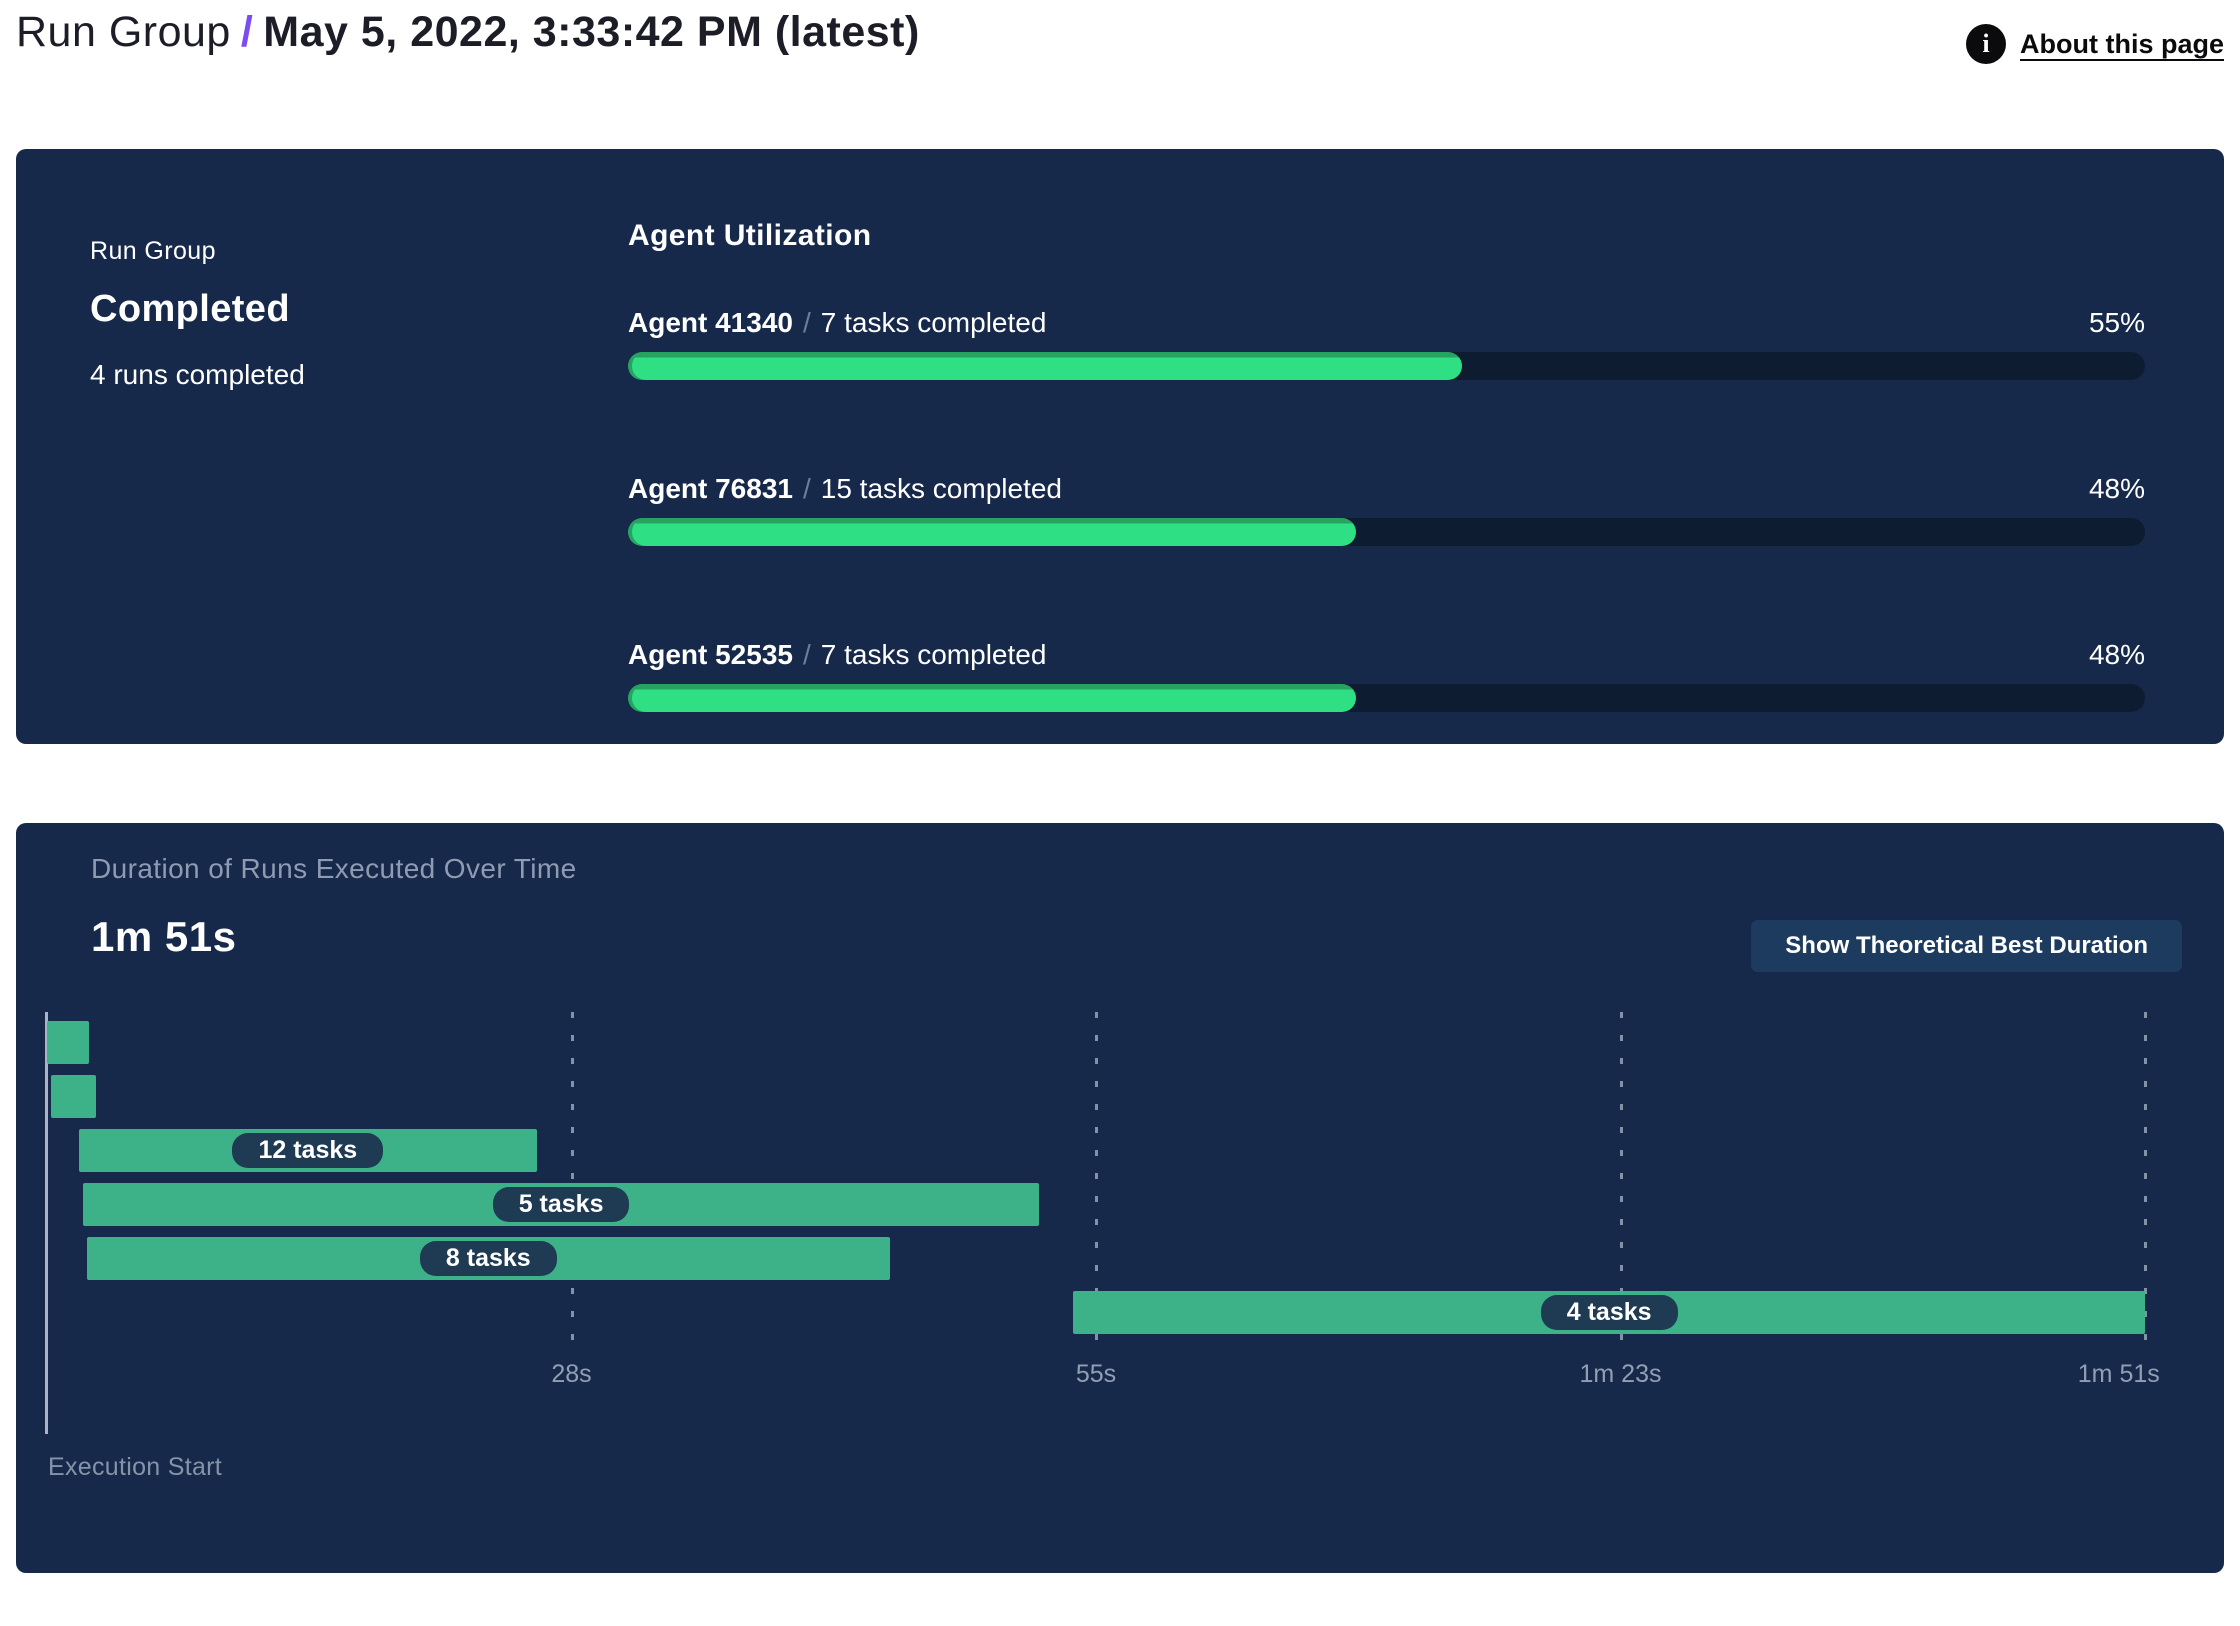 This screenshot has width=2240, height=1626. What do you see at coordinates (710, 322) in the screenshot?
I see `agent-name: Agent 41340` at bounding box center [710, 322].